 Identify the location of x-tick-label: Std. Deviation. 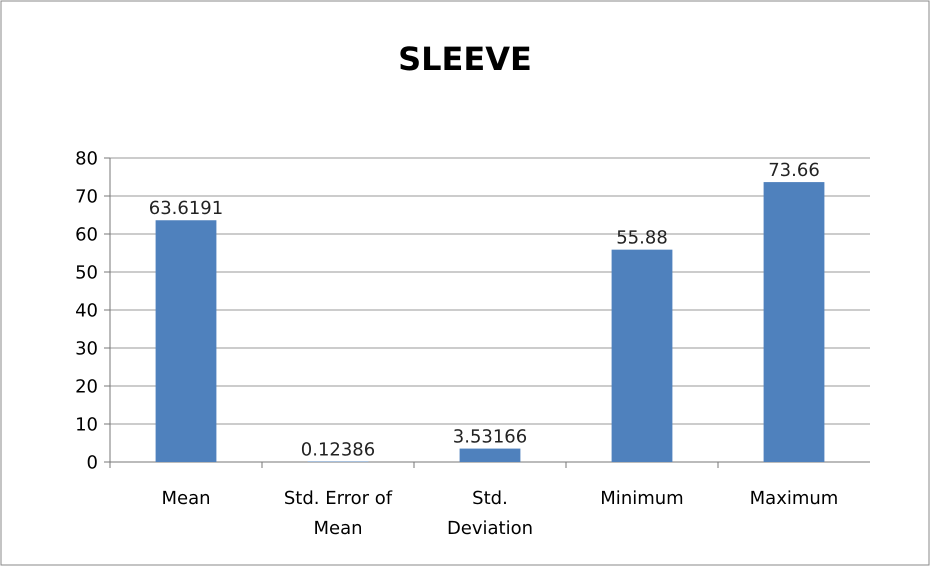
(490, 513).